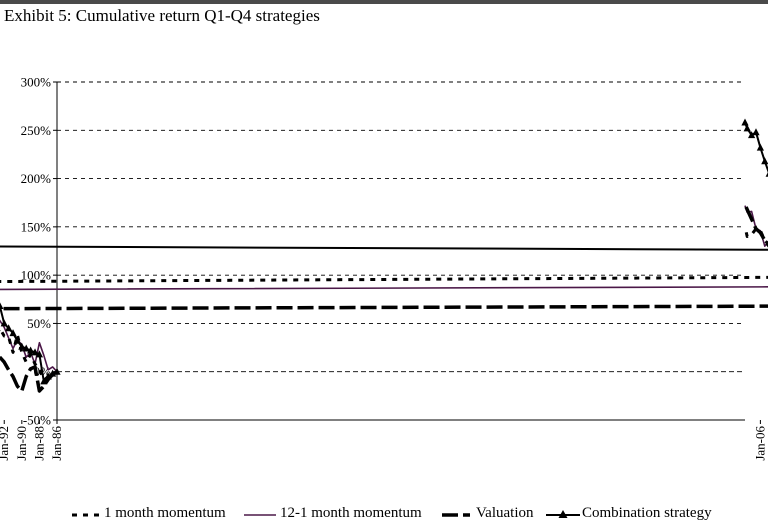 This screenshot has width=768, height=528. I want to click on legend-label-valuation: Valuation, so click(505, 513).